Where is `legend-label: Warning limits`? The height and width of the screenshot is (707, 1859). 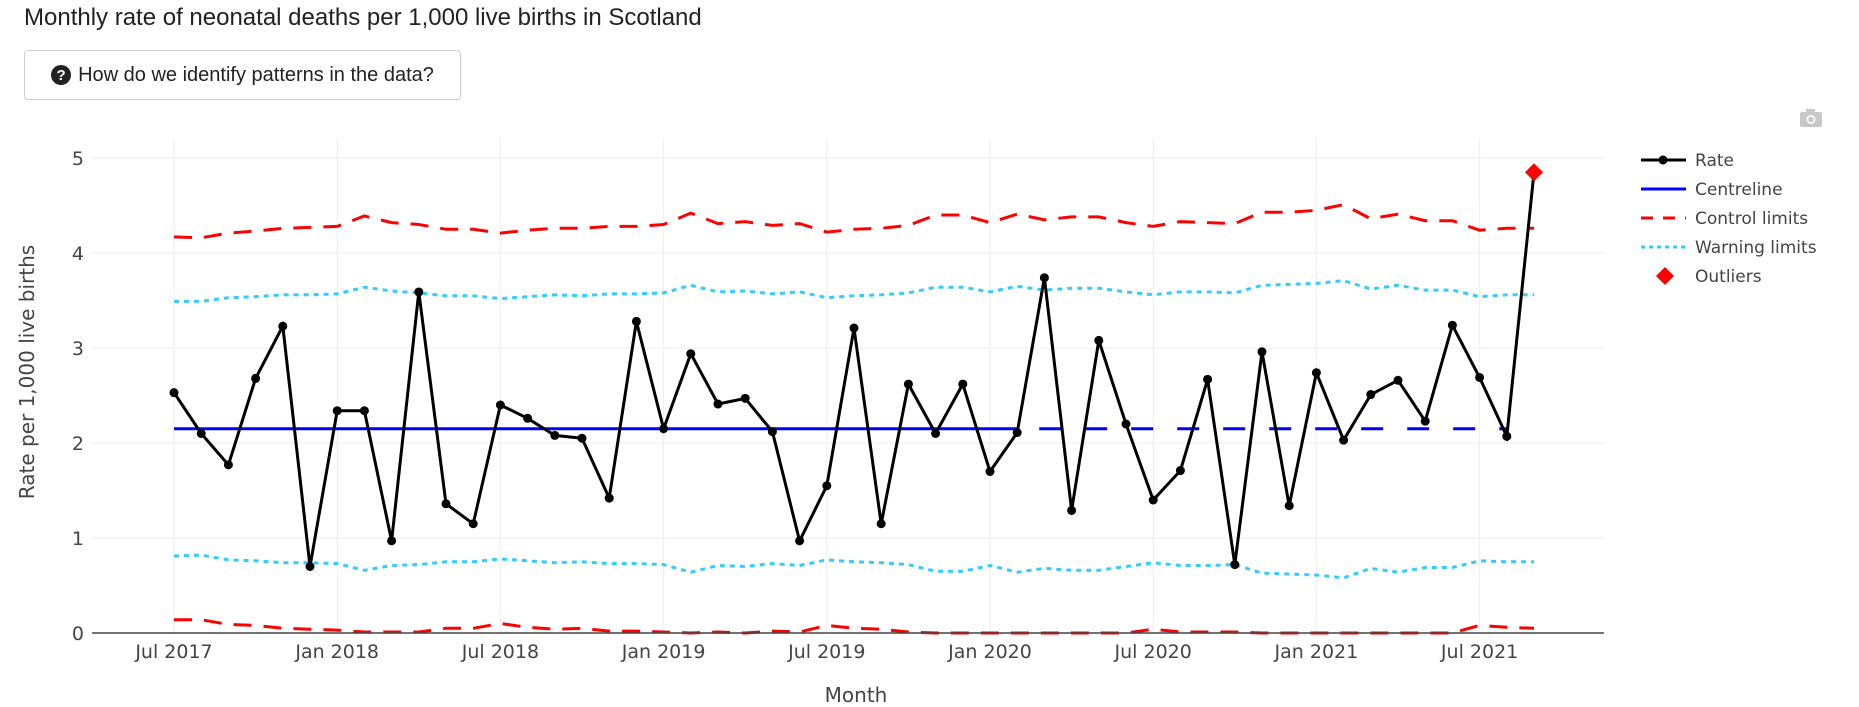
legend-label: Warning limits is located at coordinates (1756, 248).